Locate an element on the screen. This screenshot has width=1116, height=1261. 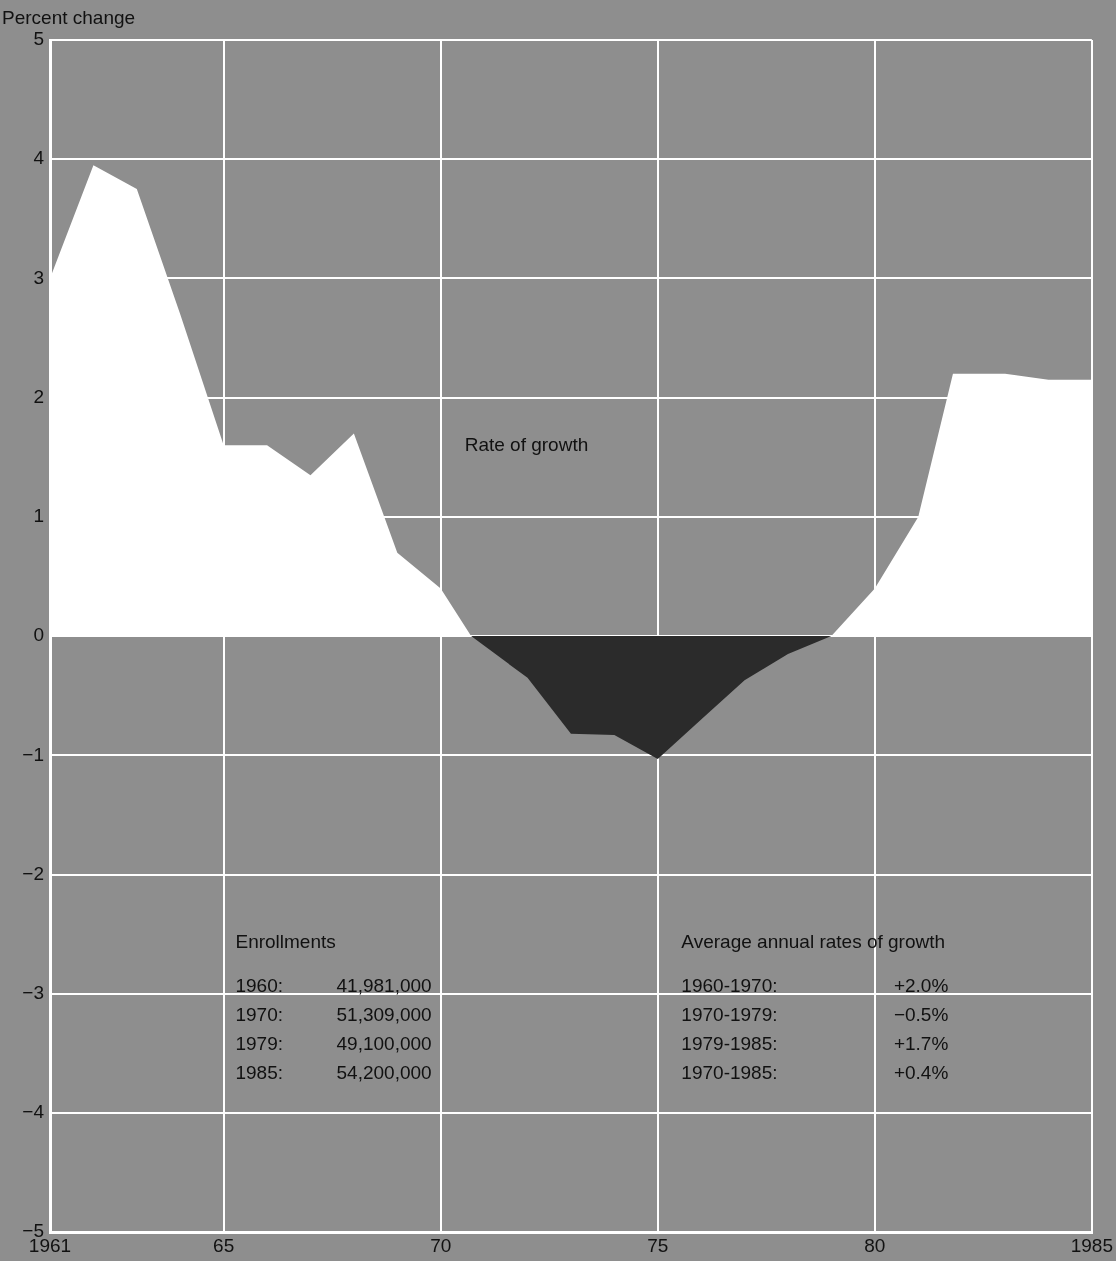
x-tick-label: 1985 is located at coordinates (1092, 1245).